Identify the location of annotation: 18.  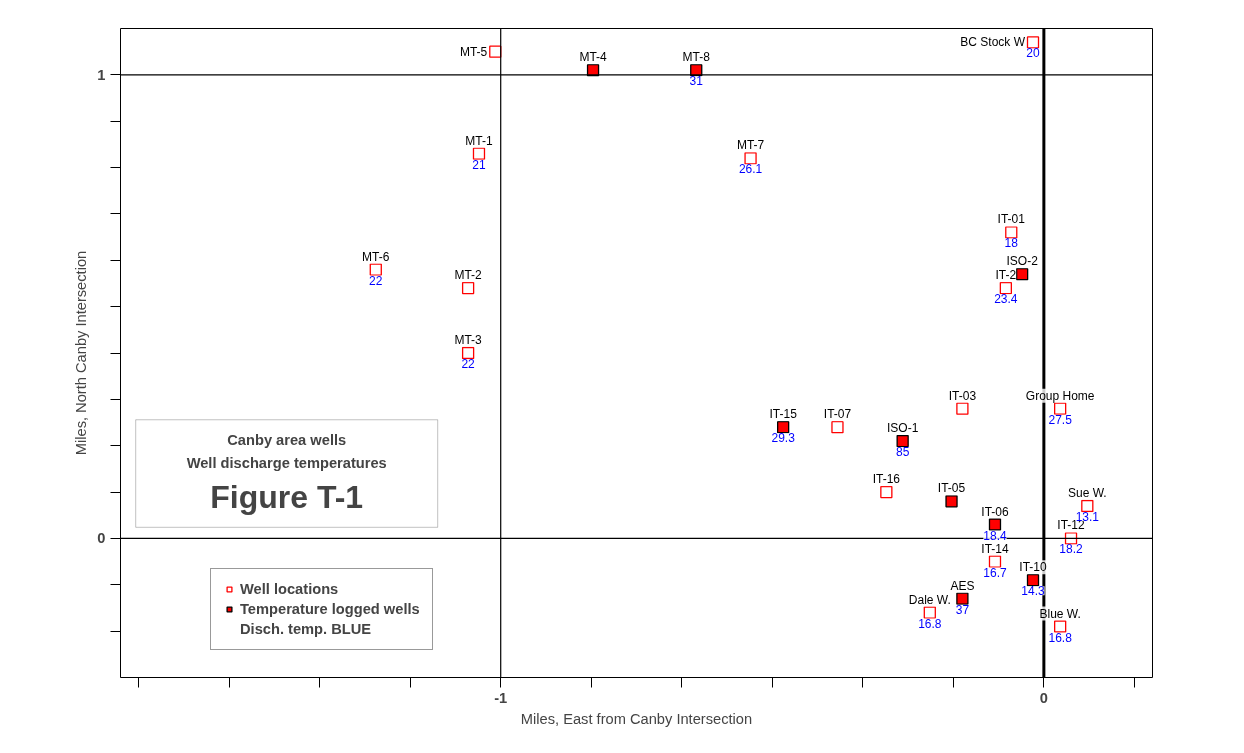
(1011, 243).